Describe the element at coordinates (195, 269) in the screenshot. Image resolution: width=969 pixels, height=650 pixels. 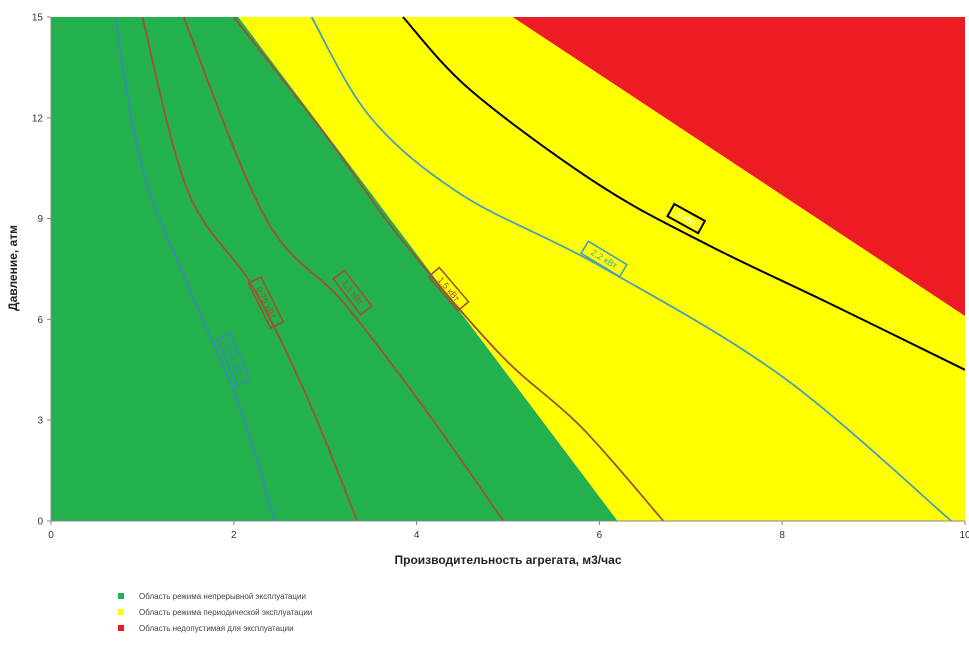
I see `power-curve` at that location.